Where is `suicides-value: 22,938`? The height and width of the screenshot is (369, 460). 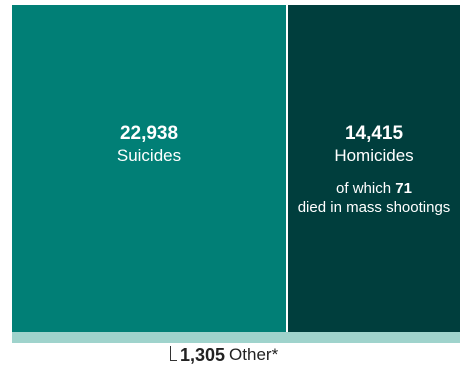
suicides-value: 22,938 is located at coordinates (149, 133).